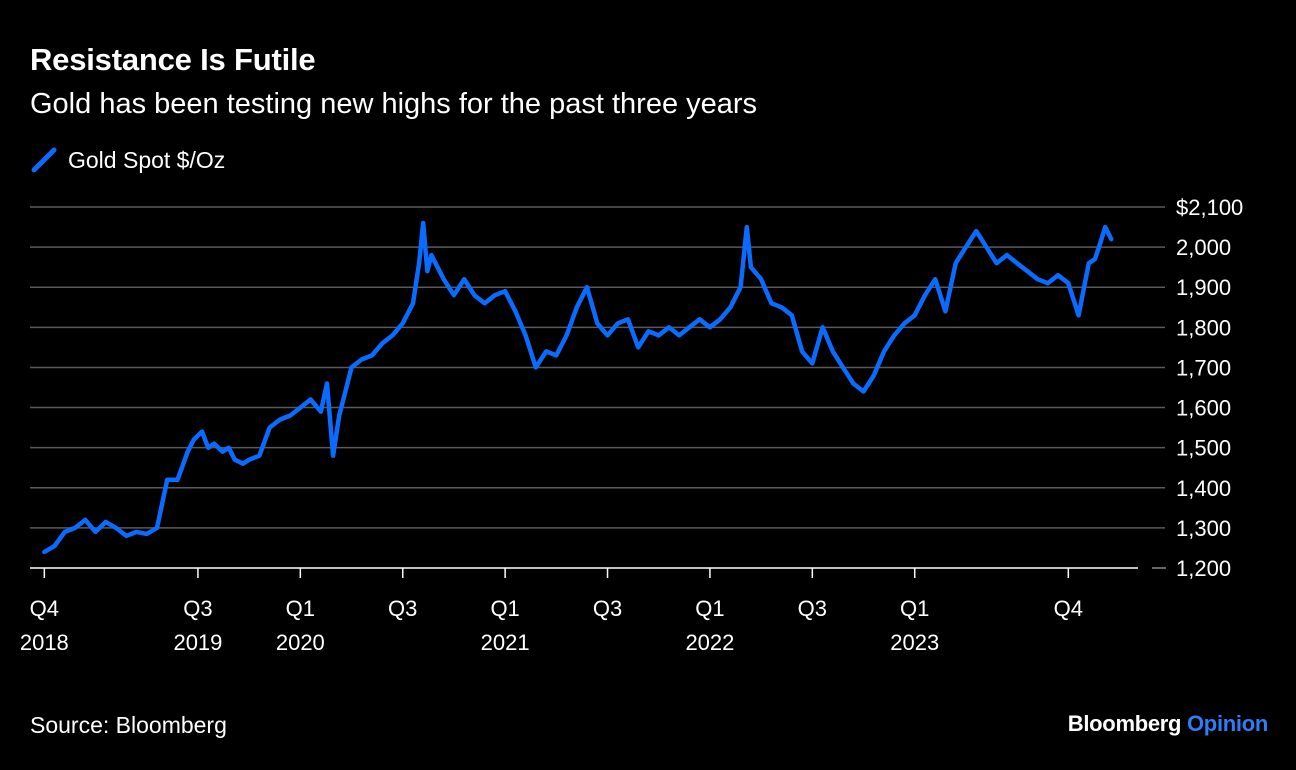 This screenshot has height=770, width=1296. I want to click on brand-name: Bloomberg, so click(1124, 723).